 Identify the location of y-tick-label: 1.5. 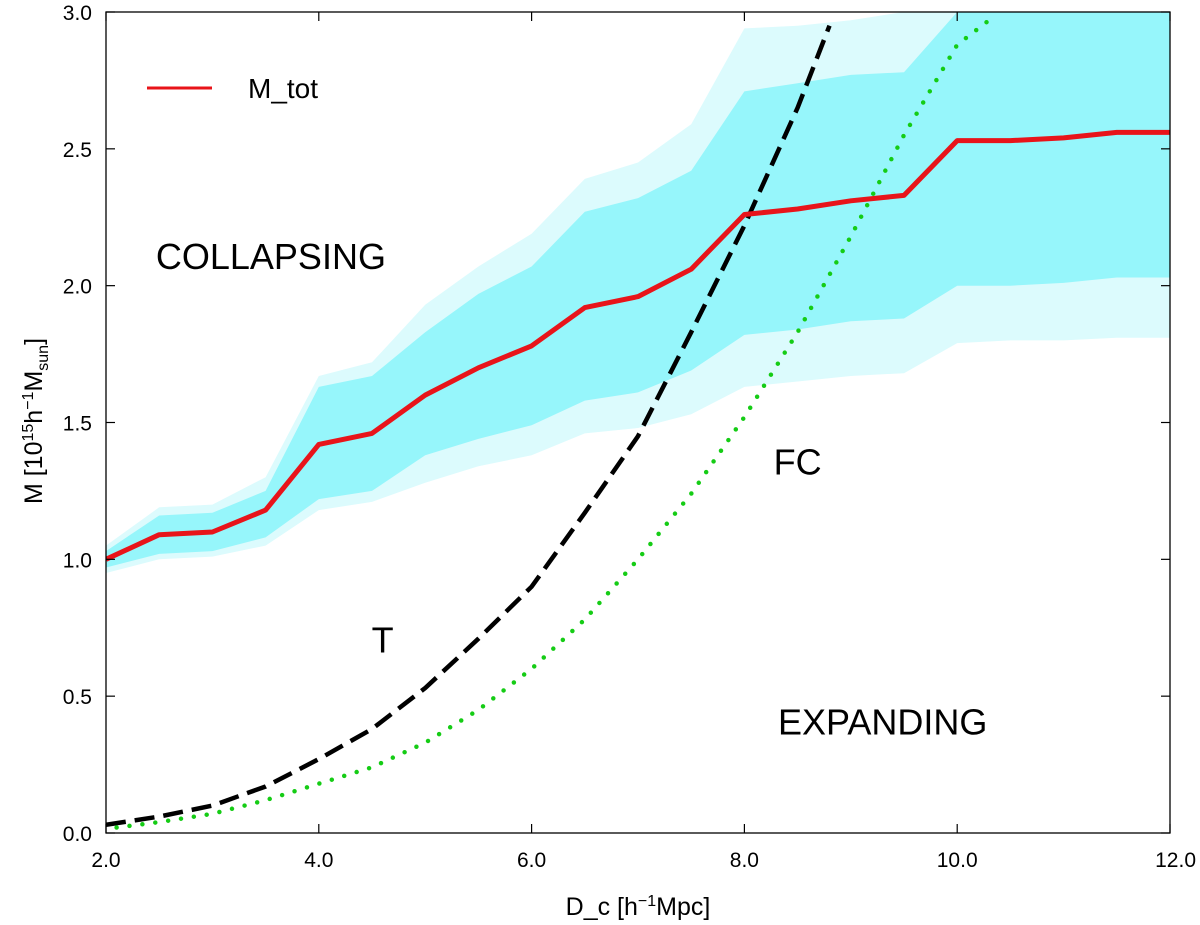
(77, 424).